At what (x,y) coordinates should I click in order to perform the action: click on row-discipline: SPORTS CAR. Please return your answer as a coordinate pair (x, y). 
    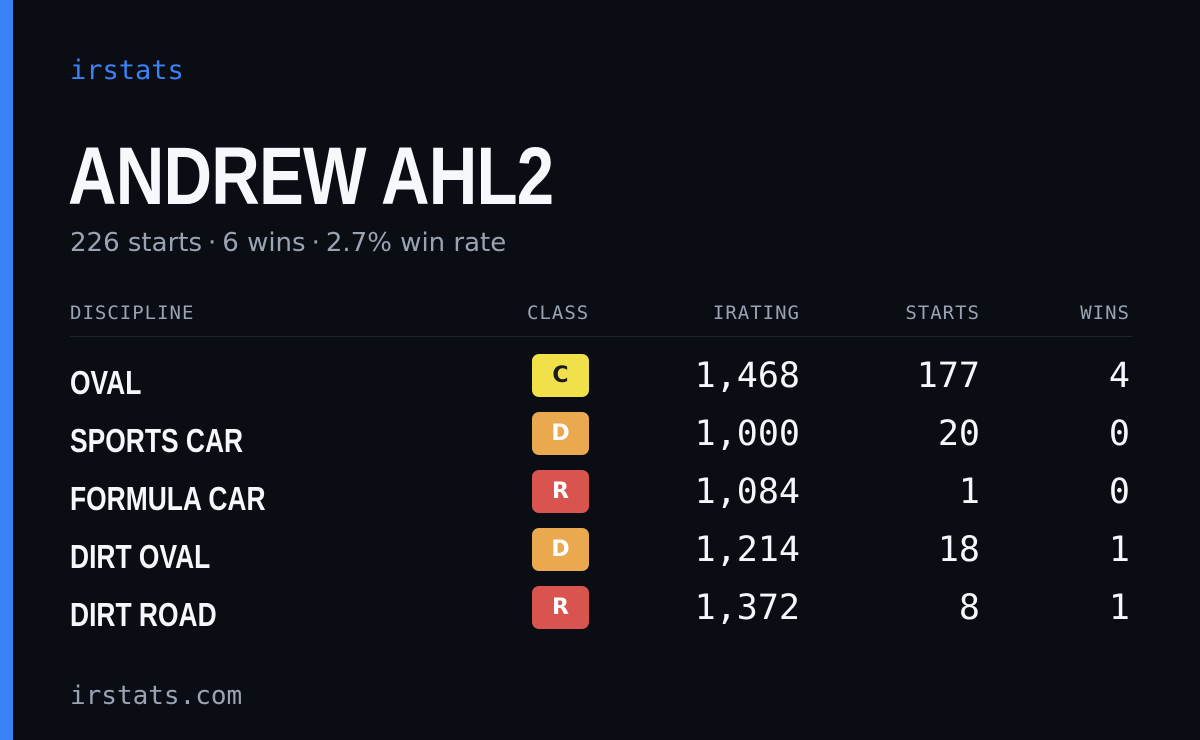
    Looking at the image, I should click on (157, 440).